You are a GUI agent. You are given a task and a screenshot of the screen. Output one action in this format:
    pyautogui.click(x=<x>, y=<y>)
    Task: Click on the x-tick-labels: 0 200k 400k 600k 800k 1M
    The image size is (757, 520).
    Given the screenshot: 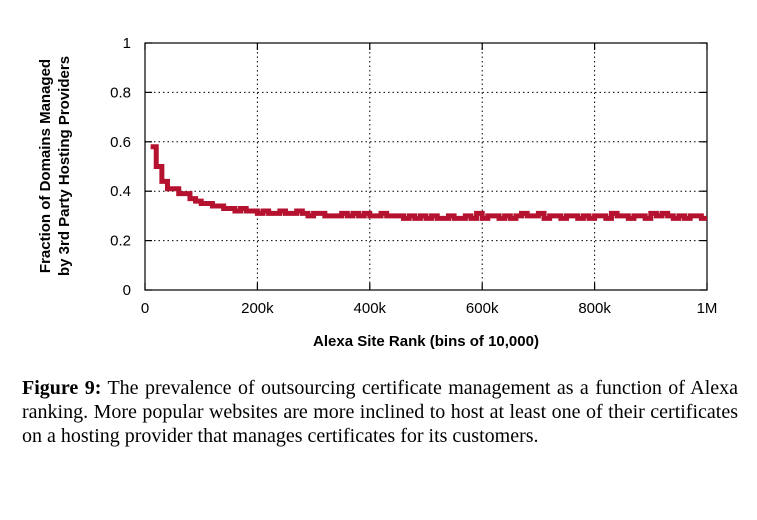 What is the action you would take?
    pyautogui.click(x=429, y=308)
    